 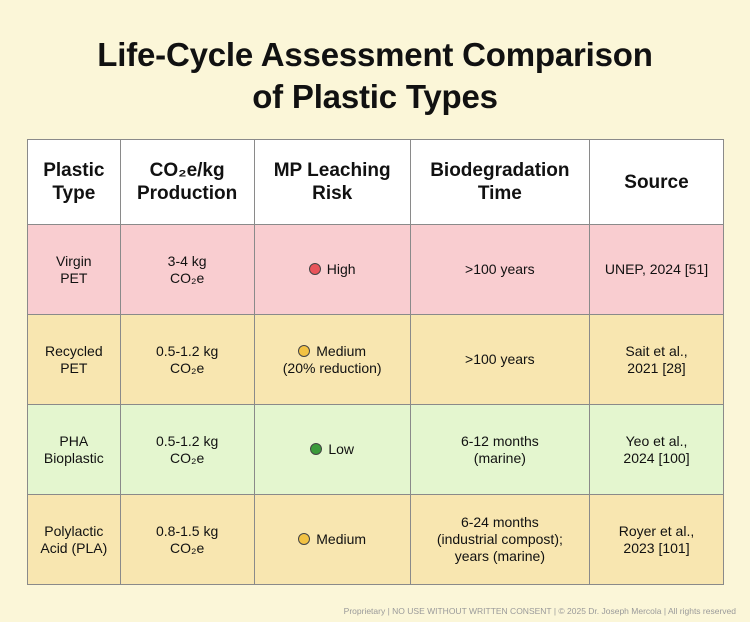 I want to click on title-line-1: Life-Cycle Assessment Comparison, so click(x=375, y=54).